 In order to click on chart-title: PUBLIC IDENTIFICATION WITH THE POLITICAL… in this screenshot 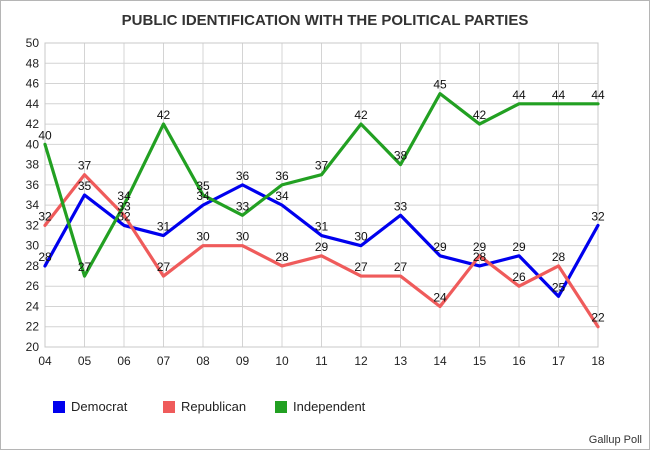, I will do `click(325, 20)`.